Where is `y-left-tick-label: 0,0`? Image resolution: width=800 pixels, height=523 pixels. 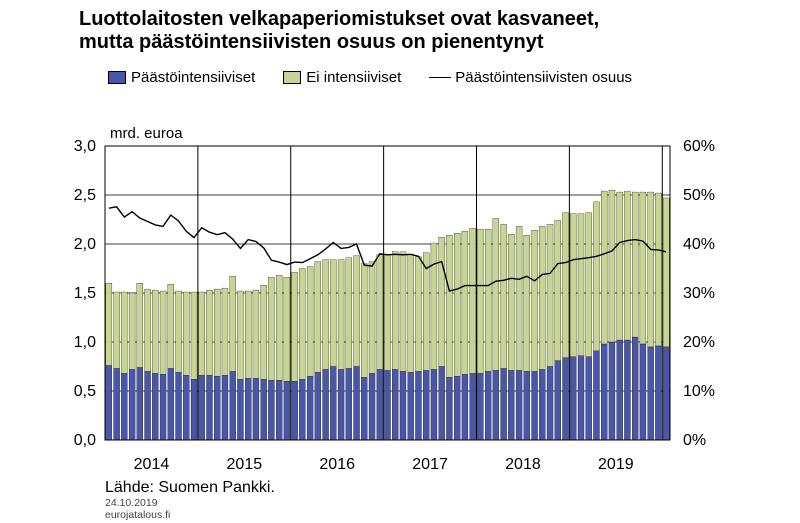
y-left-tick-label: 0,0 is located at coordinates (85, 440).